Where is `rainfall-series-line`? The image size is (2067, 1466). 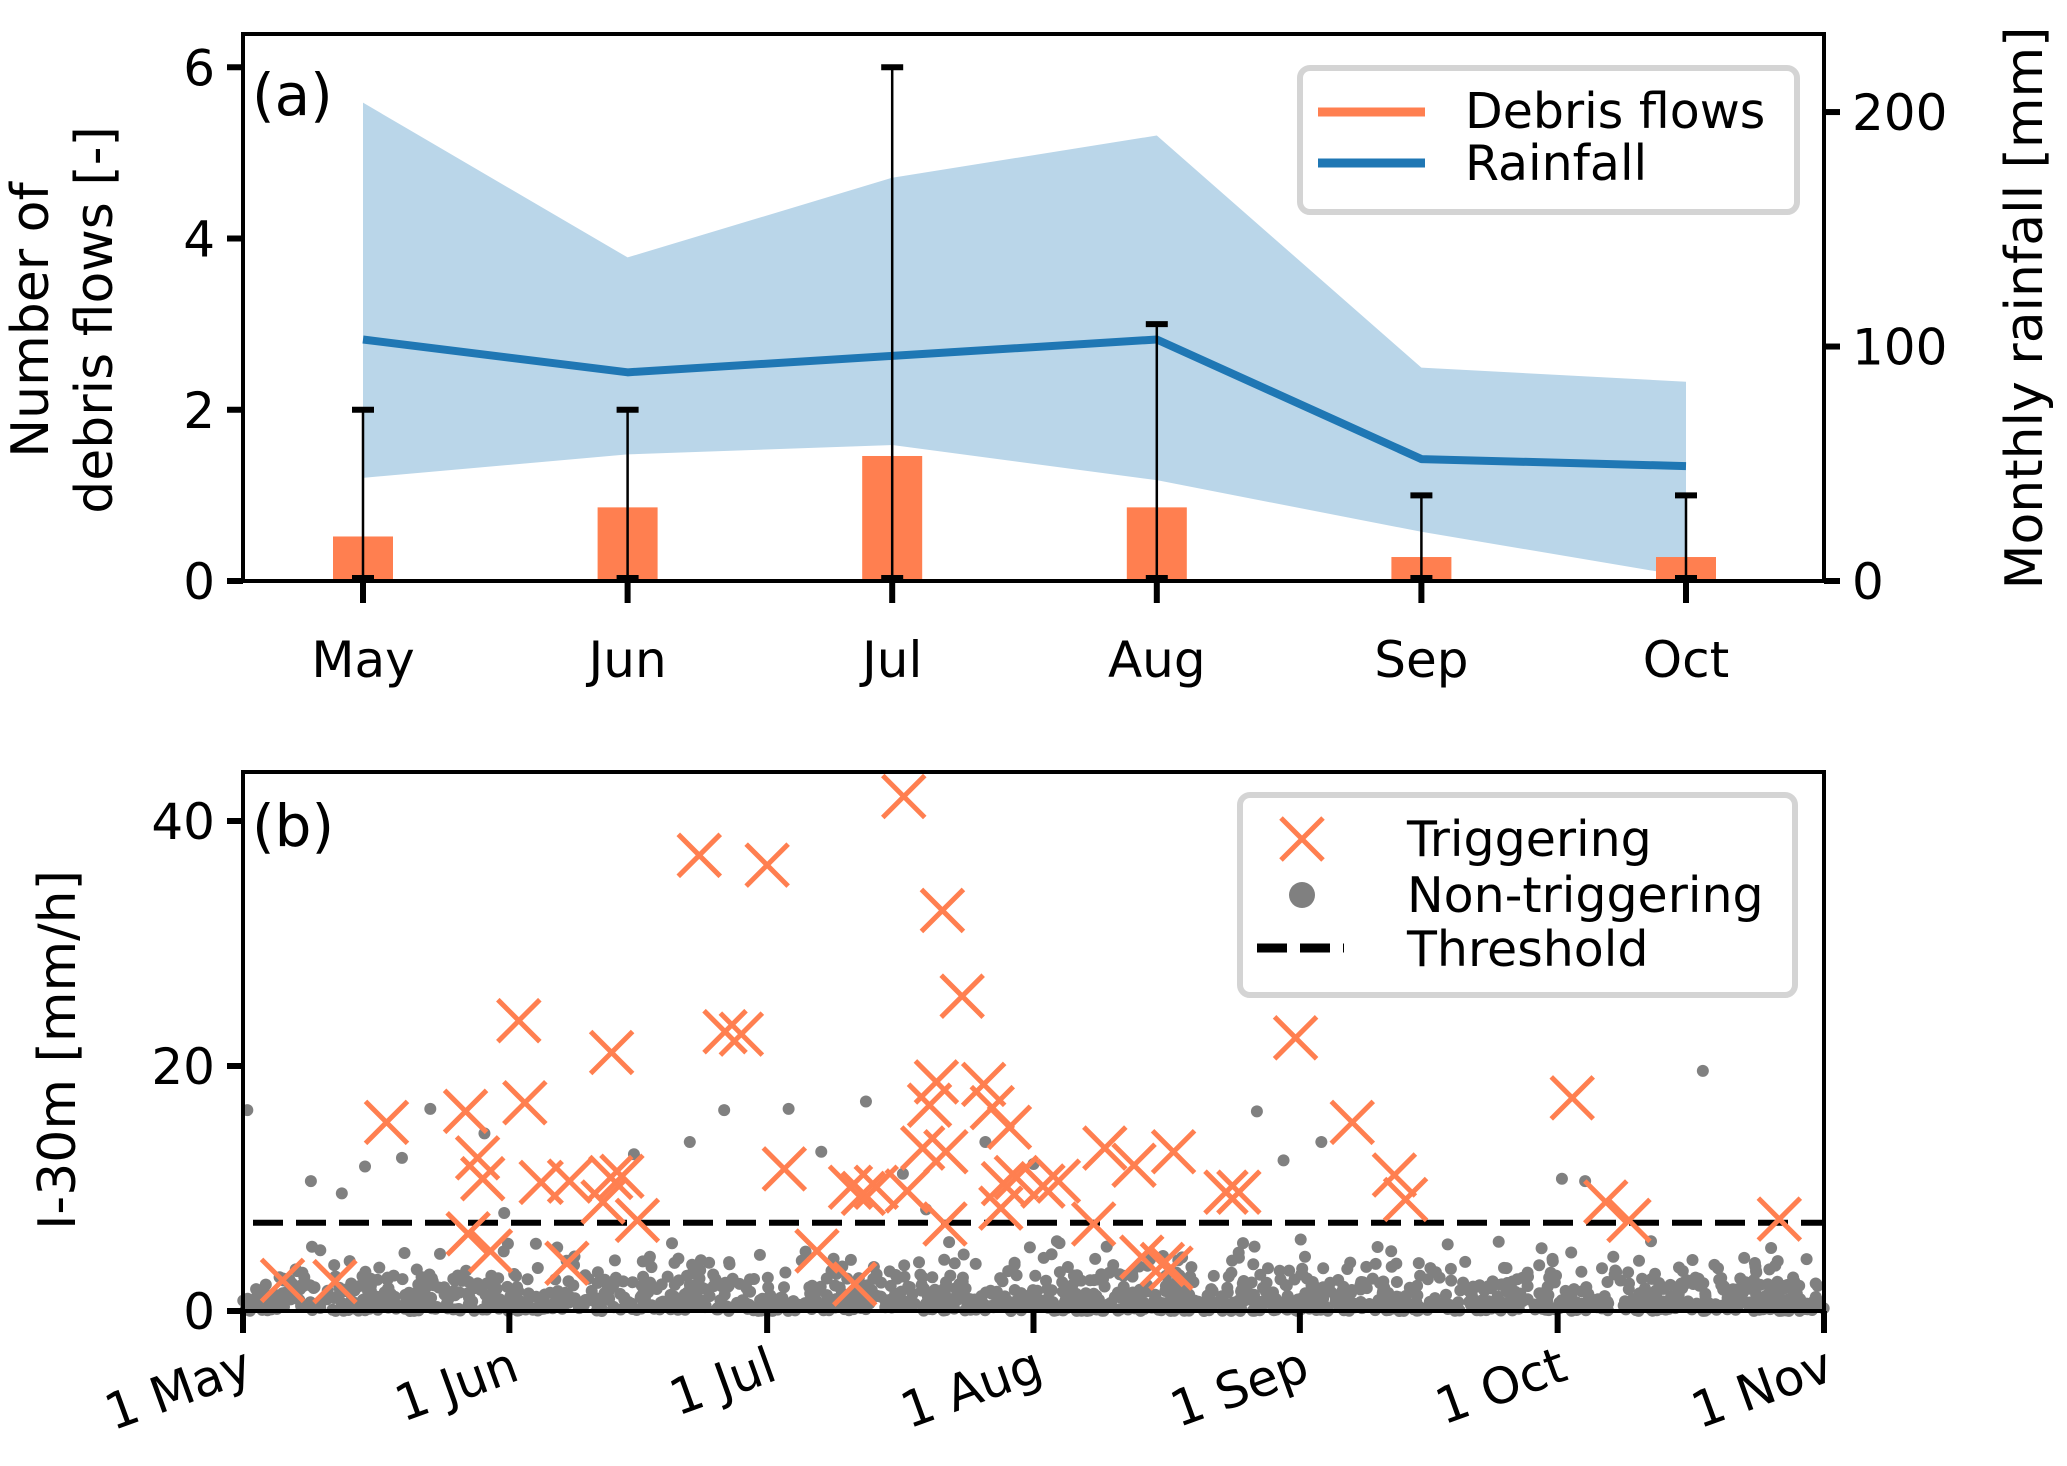 rainfall-series-line is located at coordinates (1024, 403).